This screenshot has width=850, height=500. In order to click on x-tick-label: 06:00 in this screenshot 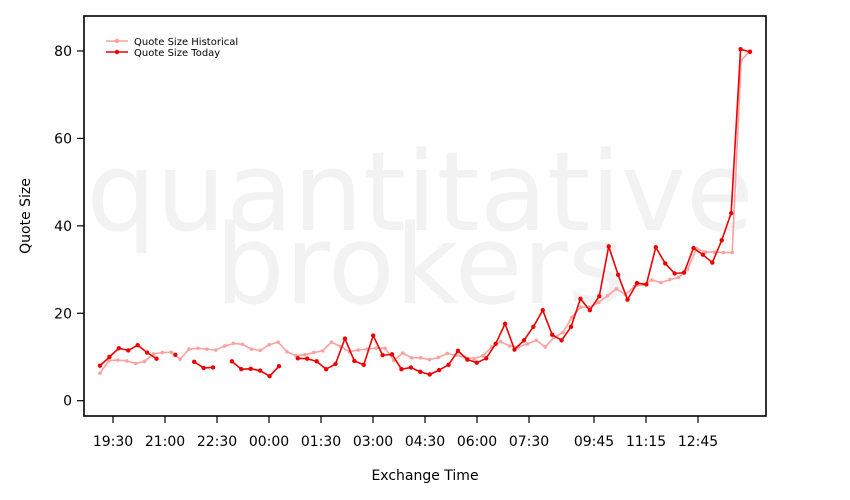, I will do `click(477, 442)`.